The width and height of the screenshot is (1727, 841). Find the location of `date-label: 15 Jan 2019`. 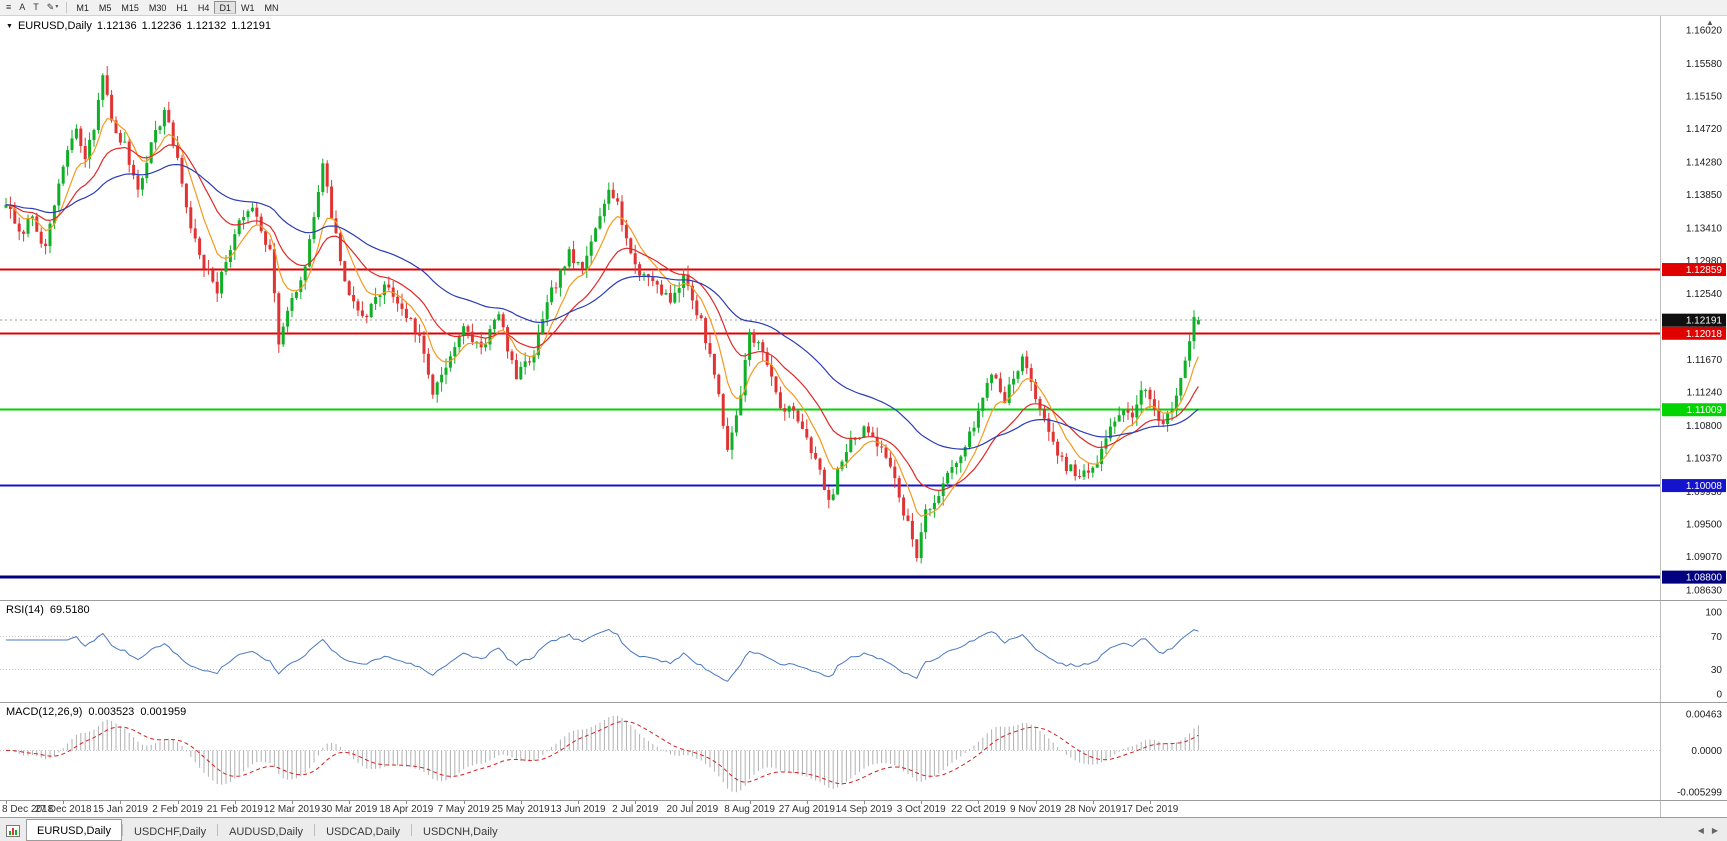

date-label: 15 Jan 2019 is located at coordinates (120, 809).